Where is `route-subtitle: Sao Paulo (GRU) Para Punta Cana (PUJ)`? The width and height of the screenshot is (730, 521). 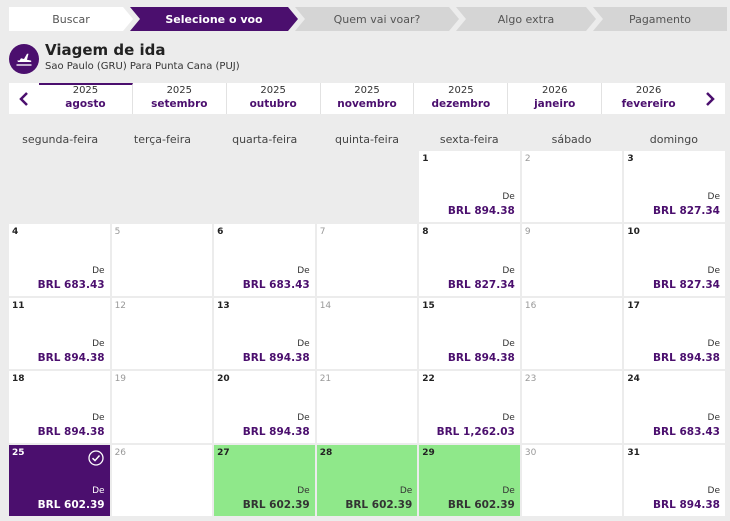
route-subtitle: Sao Paulo (GRU) Para Punta Cana (PUJ) is located at coordinates (142, 66).